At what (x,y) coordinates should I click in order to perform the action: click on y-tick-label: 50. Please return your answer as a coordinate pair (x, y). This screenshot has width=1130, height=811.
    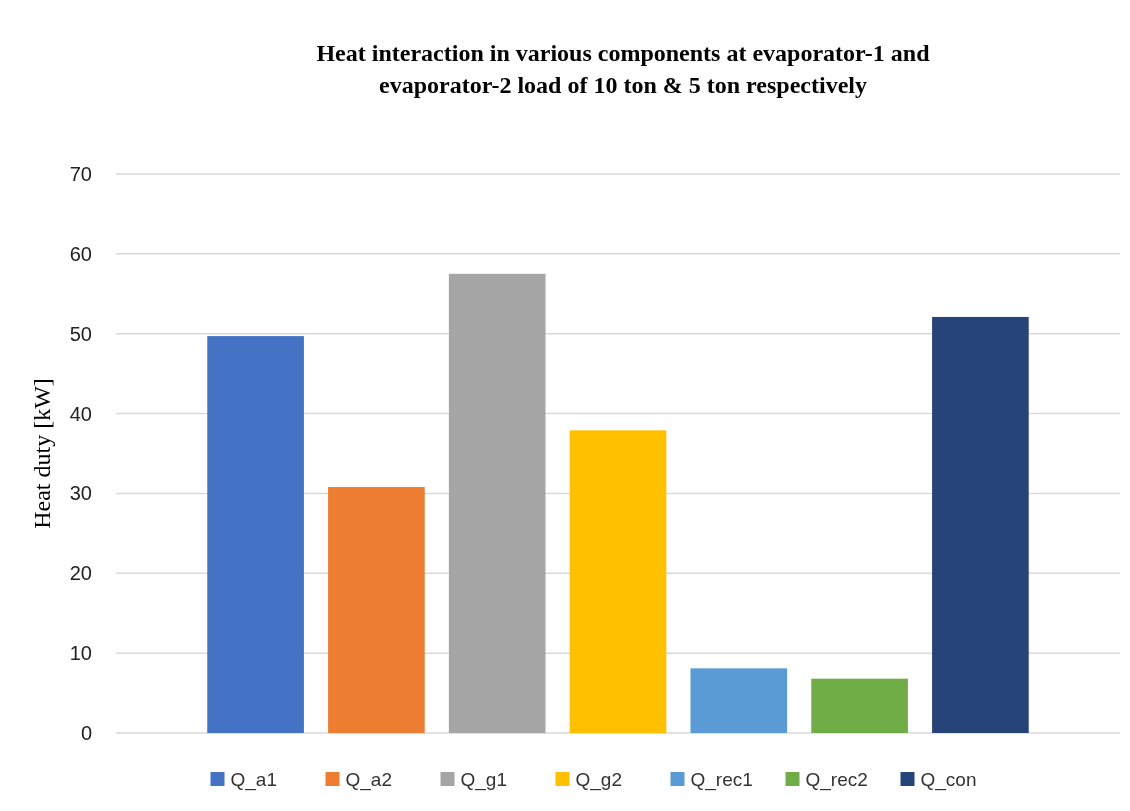
    Looking at the image, I should click on (80, 333).